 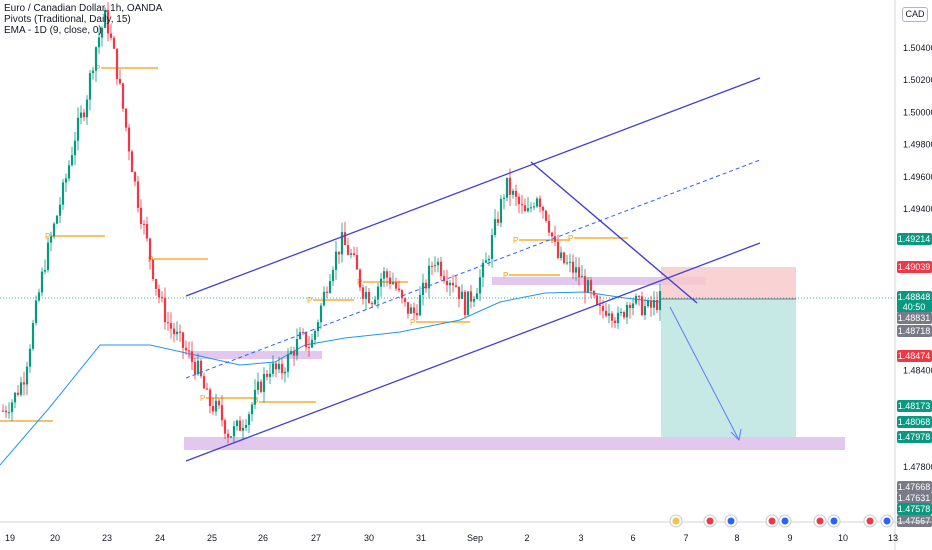 What do you see at coordinates (914, 487) in the screenshot?
I see `price-label: 1.47668` at bounding box center [914, 487].